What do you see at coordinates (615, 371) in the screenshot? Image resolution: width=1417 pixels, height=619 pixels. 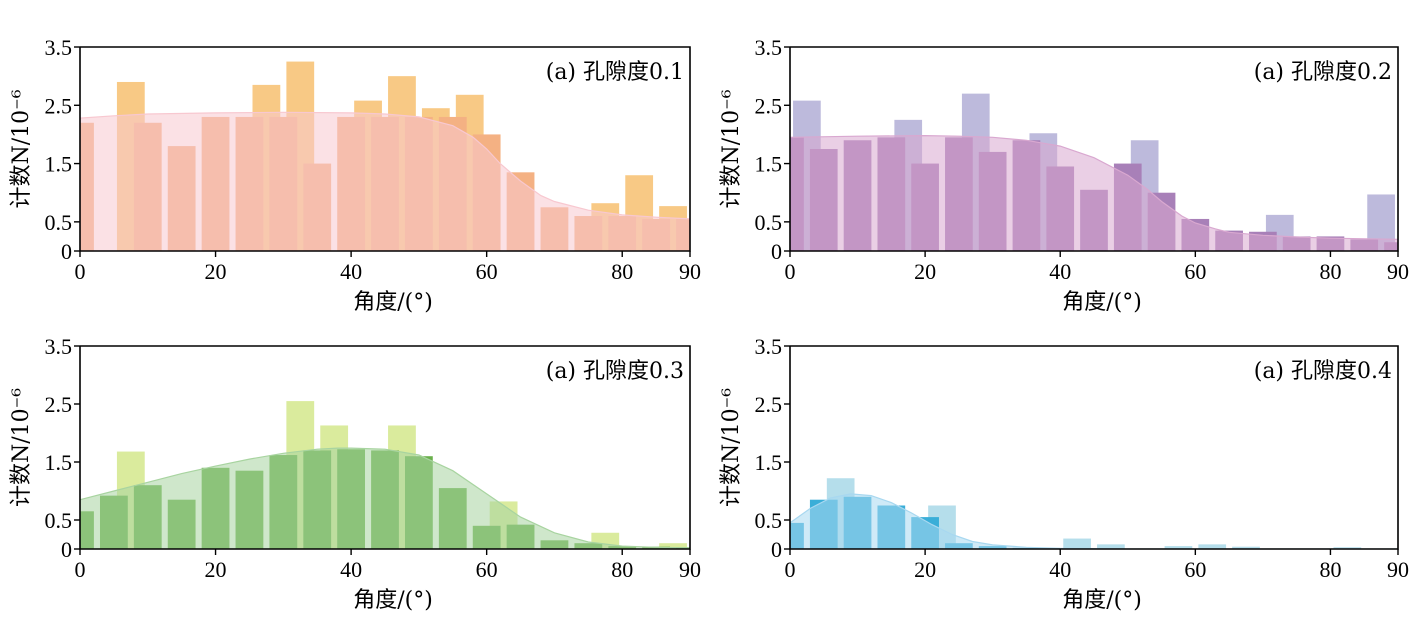 I see `panel-label: (a) 孔隙度0.3` at bounding box center [615, 371].